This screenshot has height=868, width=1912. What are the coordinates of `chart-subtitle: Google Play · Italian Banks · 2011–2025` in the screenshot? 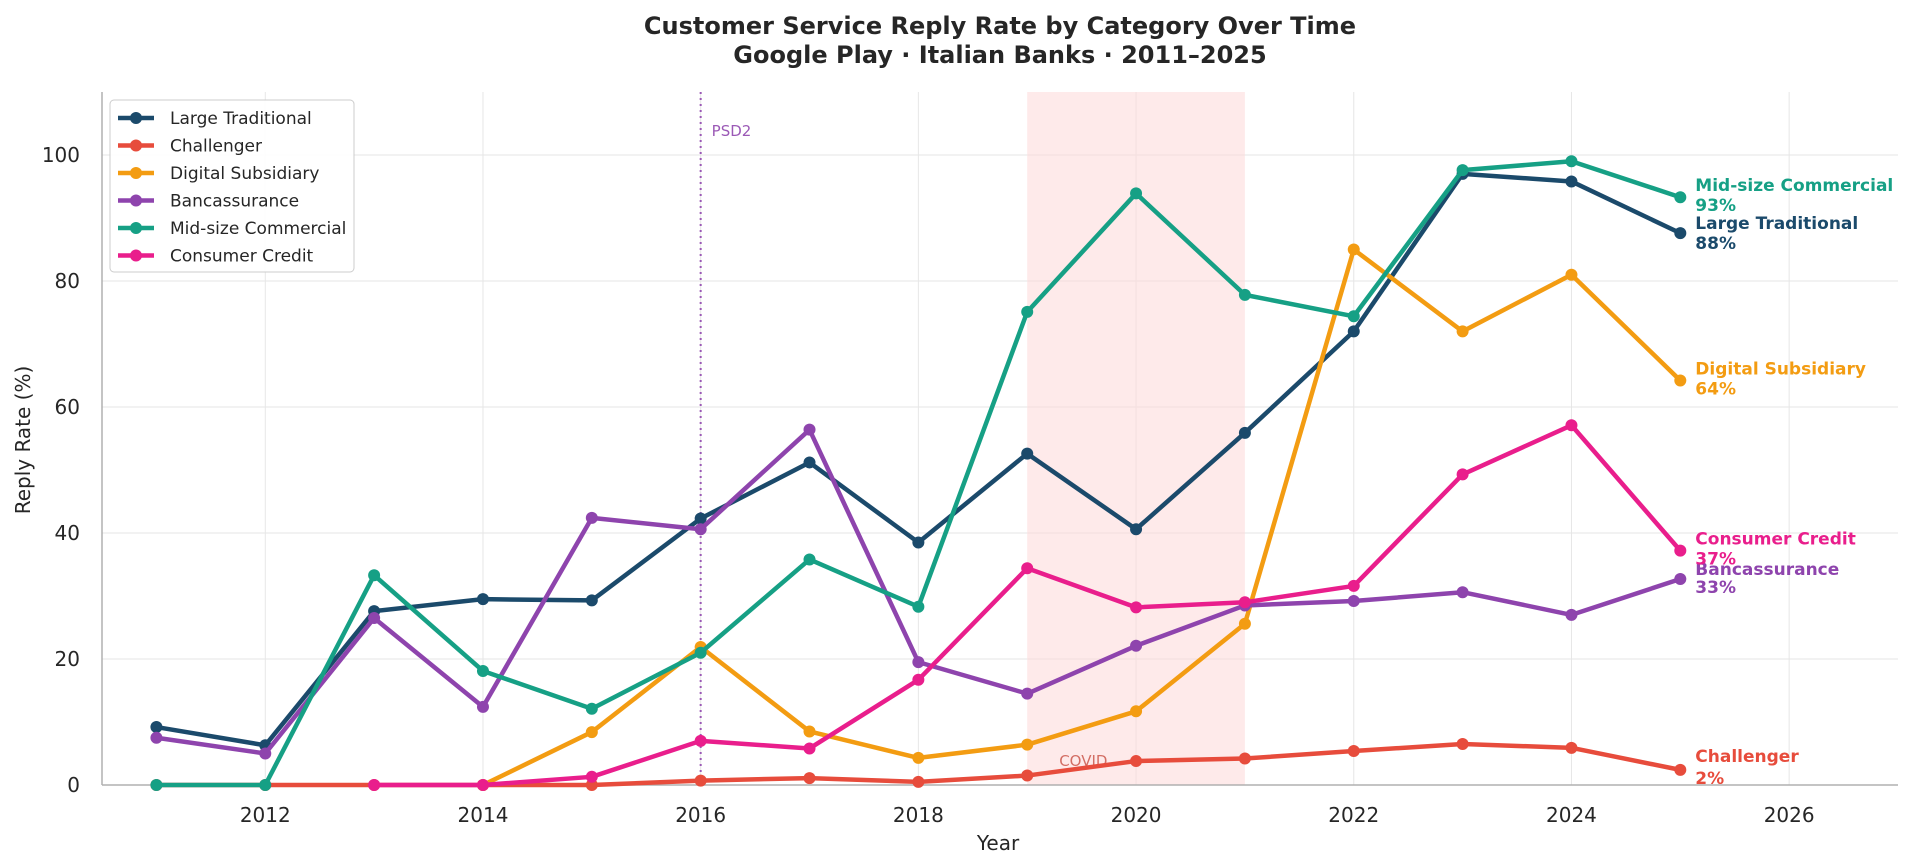 It's located at (999, 55).